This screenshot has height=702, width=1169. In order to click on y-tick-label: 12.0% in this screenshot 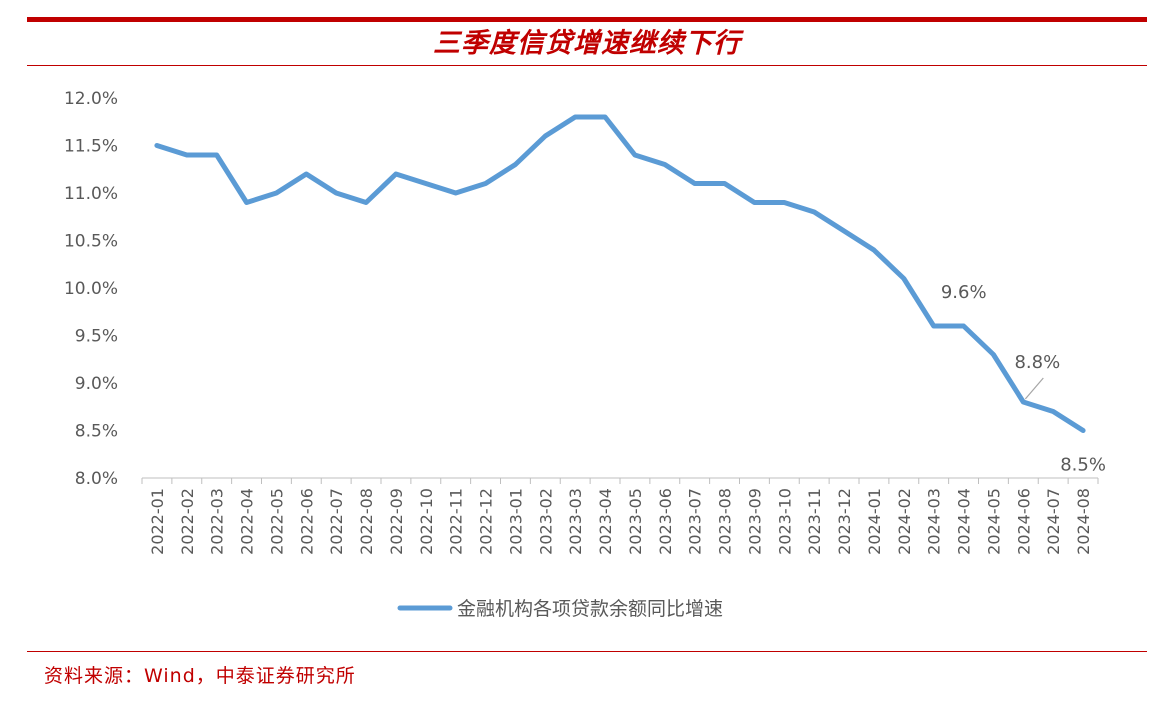, I will do `click(91, 99)`.